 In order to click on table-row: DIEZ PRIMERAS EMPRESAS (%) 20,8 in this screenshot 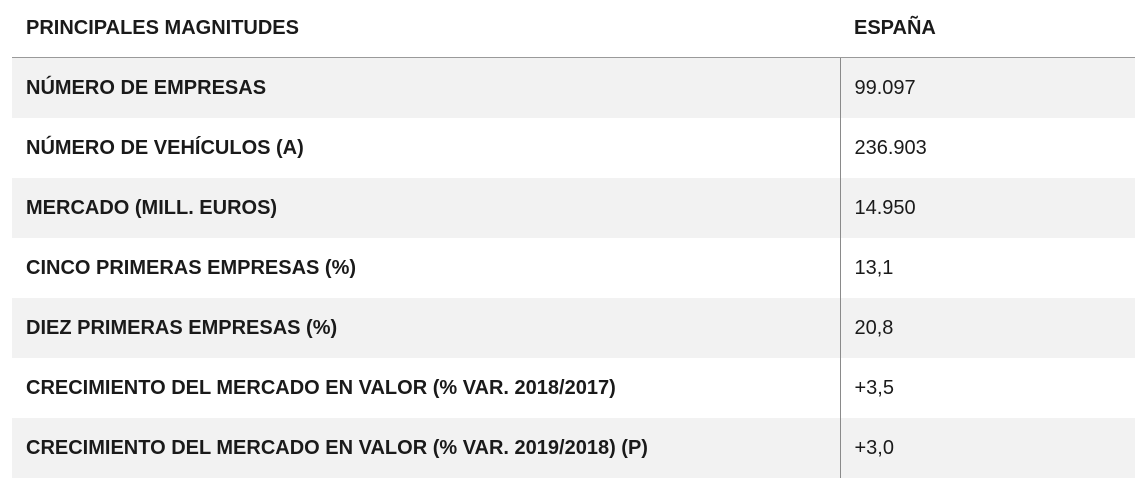, I will do `click(573, 328)`.